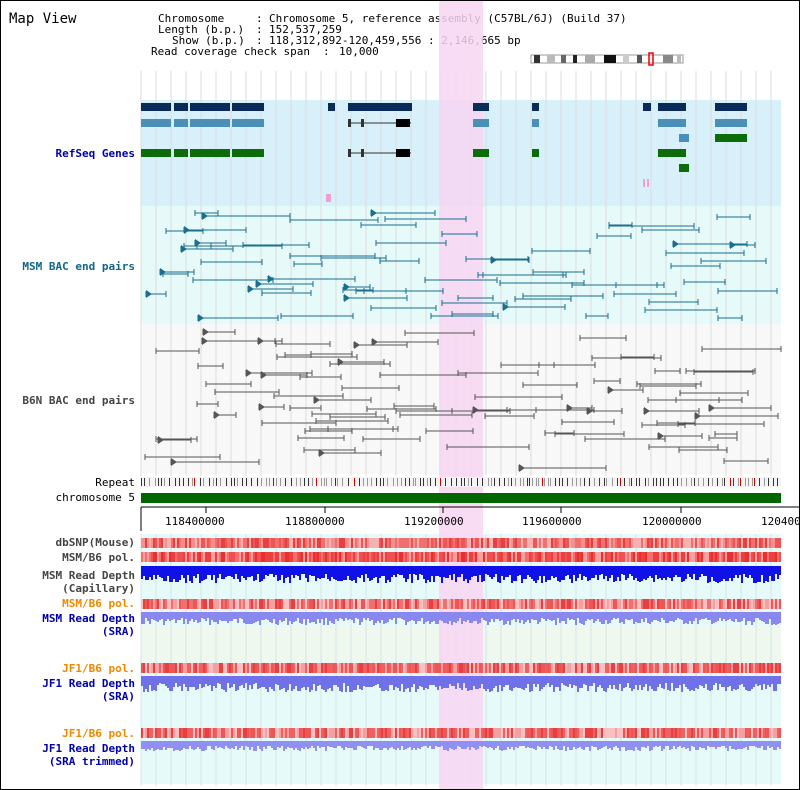 The height and width of the screenshot is (790, 800). Describe the element at coordinates (461, 395) in the screenshot. I see `selected-region-highlight` at that location.